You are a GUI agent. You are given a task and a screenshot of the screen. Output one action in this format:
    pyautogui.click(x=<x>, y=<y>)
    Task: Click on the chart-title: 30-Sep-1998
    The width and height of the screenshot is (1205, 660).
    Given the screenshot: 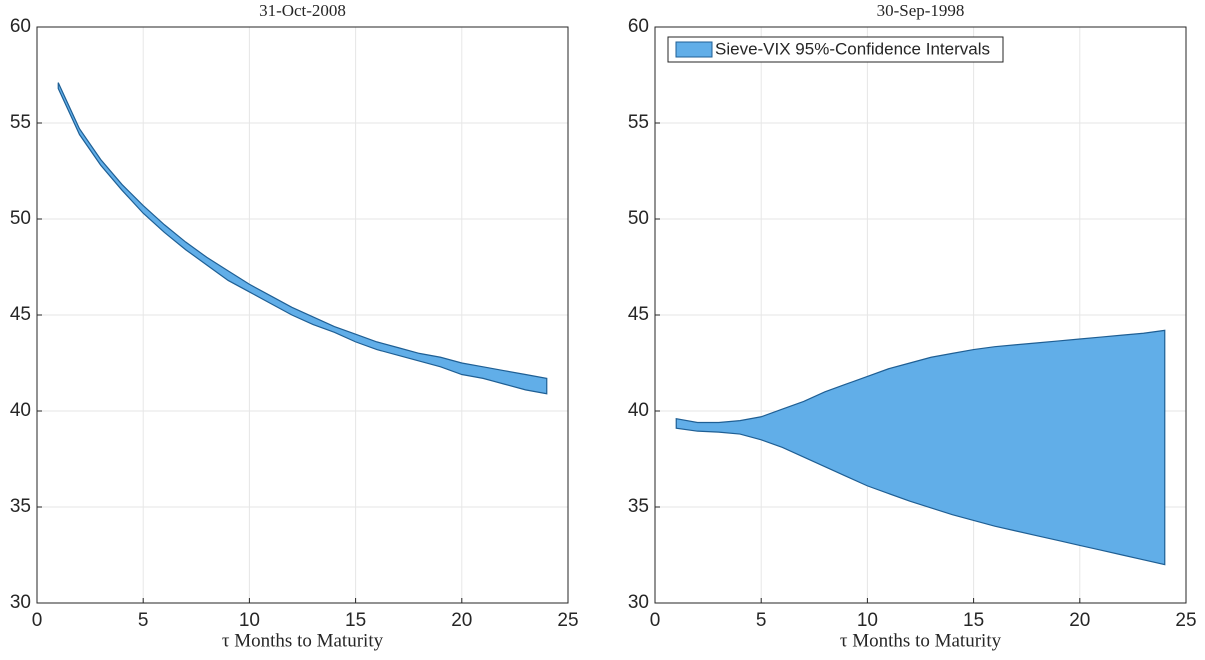 What is the action you would take?
    pyautogui.click(x=921, y=10)
    